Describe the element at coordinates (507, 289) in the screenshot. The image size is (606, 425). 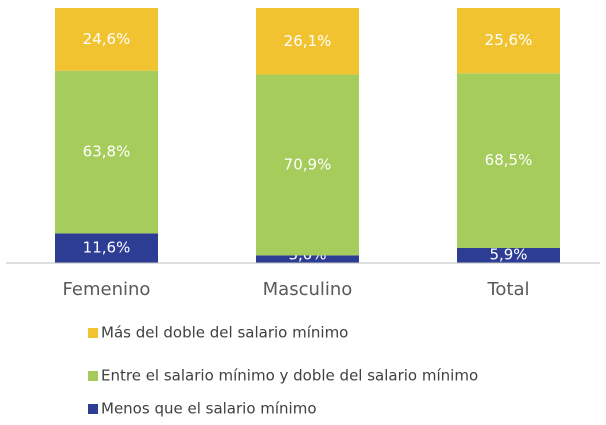
I see `x-tick-label: Total` at that location.